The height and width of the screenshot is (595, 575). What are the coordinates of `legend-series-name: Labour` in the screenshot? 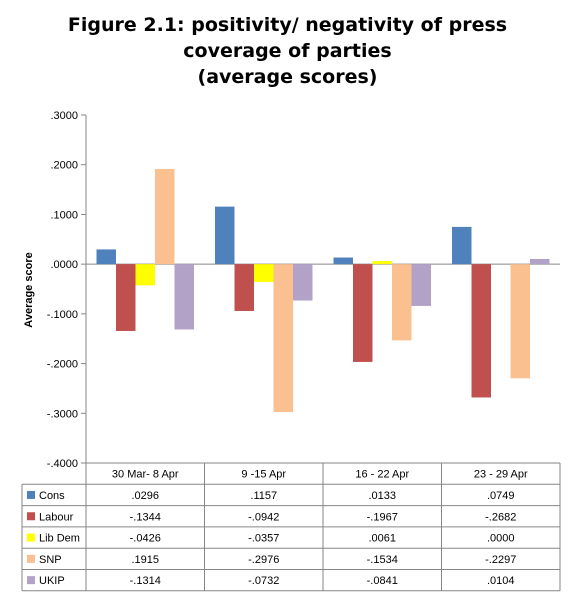 It's located at (56, 517).